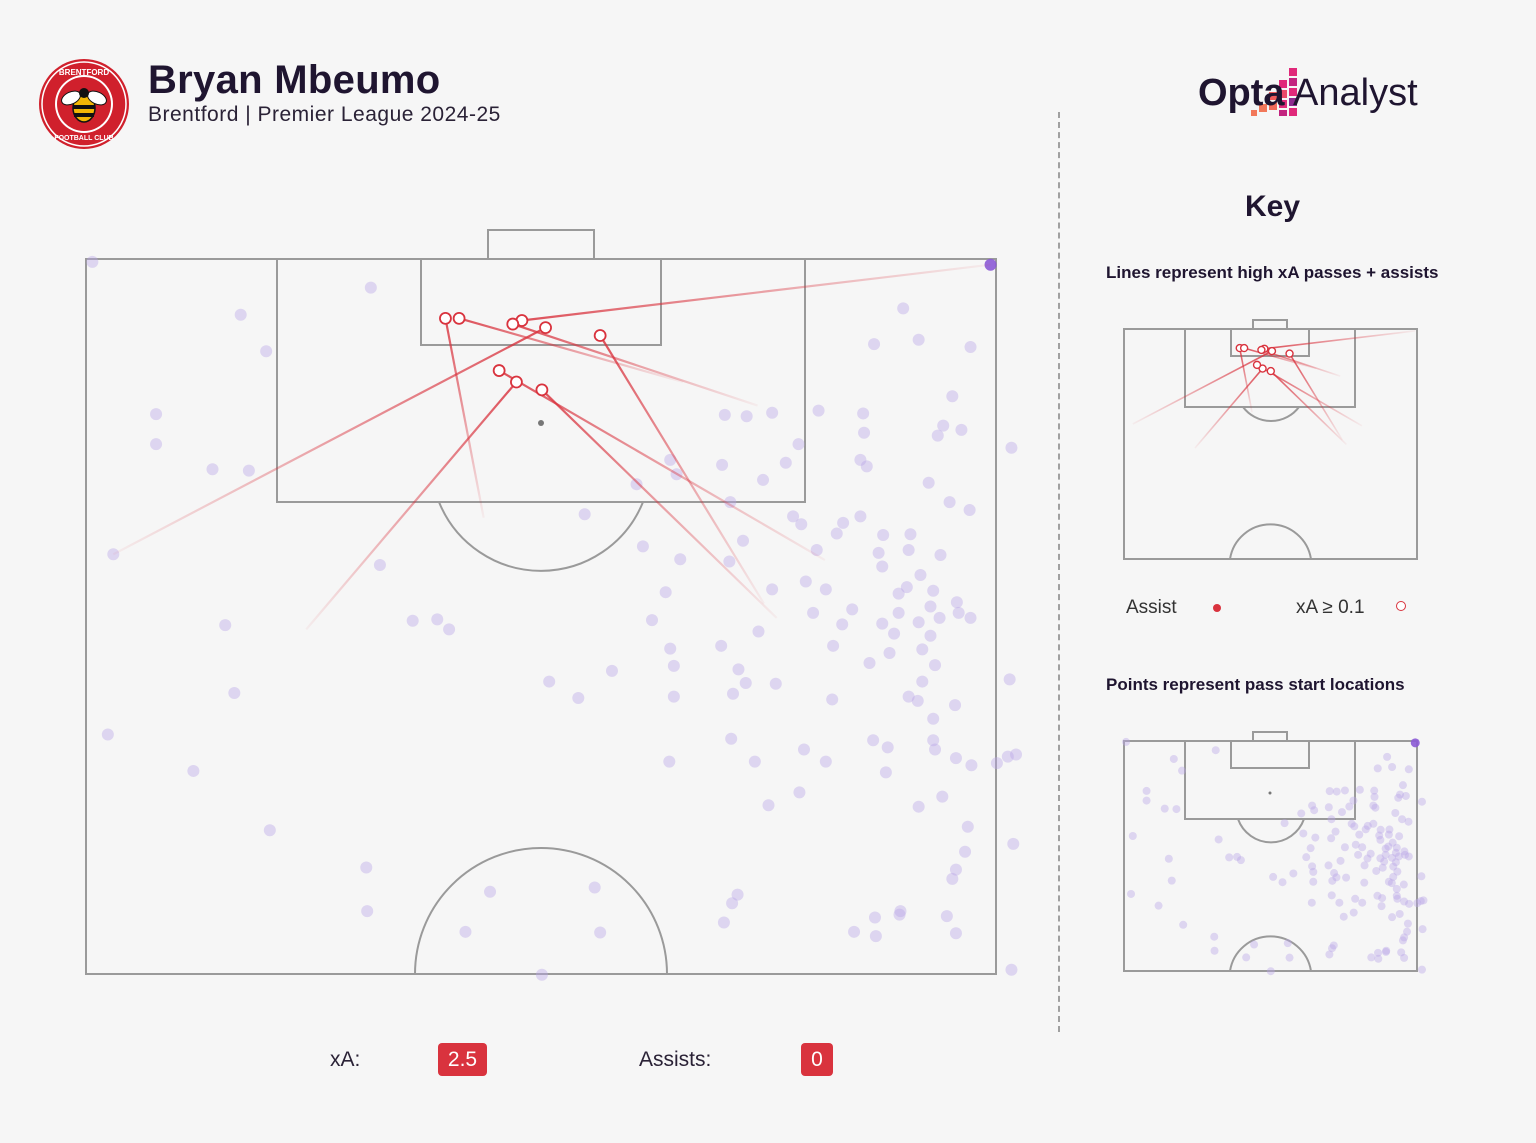  Describe the element at coordinates (1280, 358) in the screenshot. I see `key-mini-pass-line` at that location.